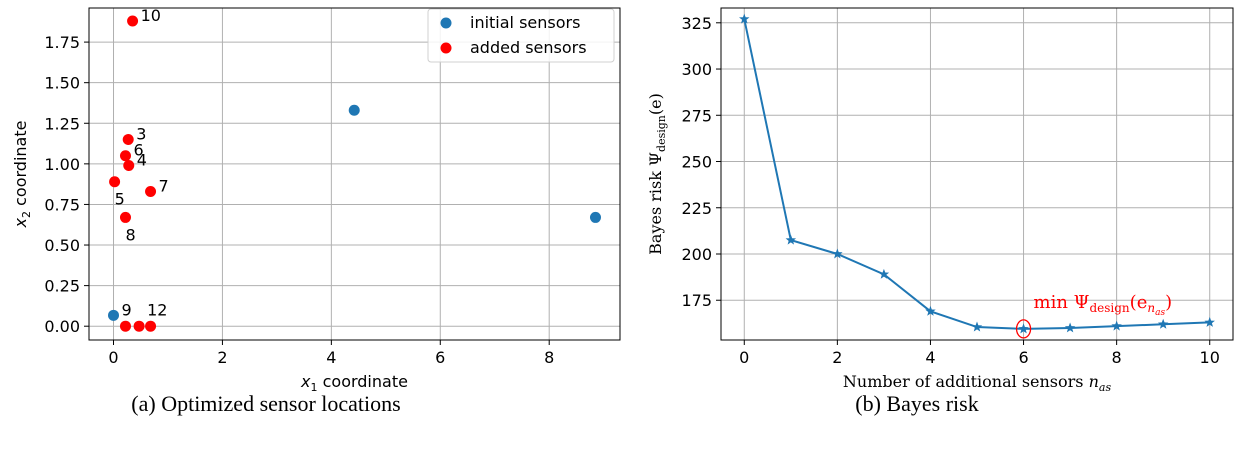 This screenshot has height=452, width=1238. I want to click on minimum-highlight-circle, so click(1023, 329).